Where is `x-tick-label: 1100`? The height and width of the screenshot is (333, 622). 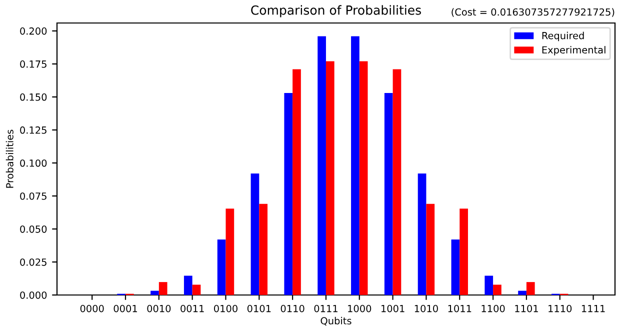
x-tick-label: 1100 is located at coordinates (493, 308).